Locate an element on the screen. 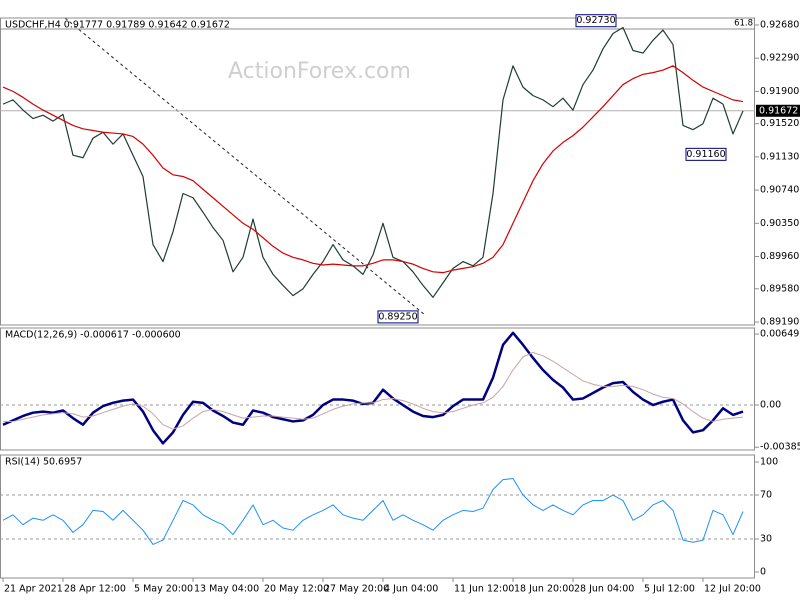  y-tick-label: 0.89190 is located at coordinates (779, 322).